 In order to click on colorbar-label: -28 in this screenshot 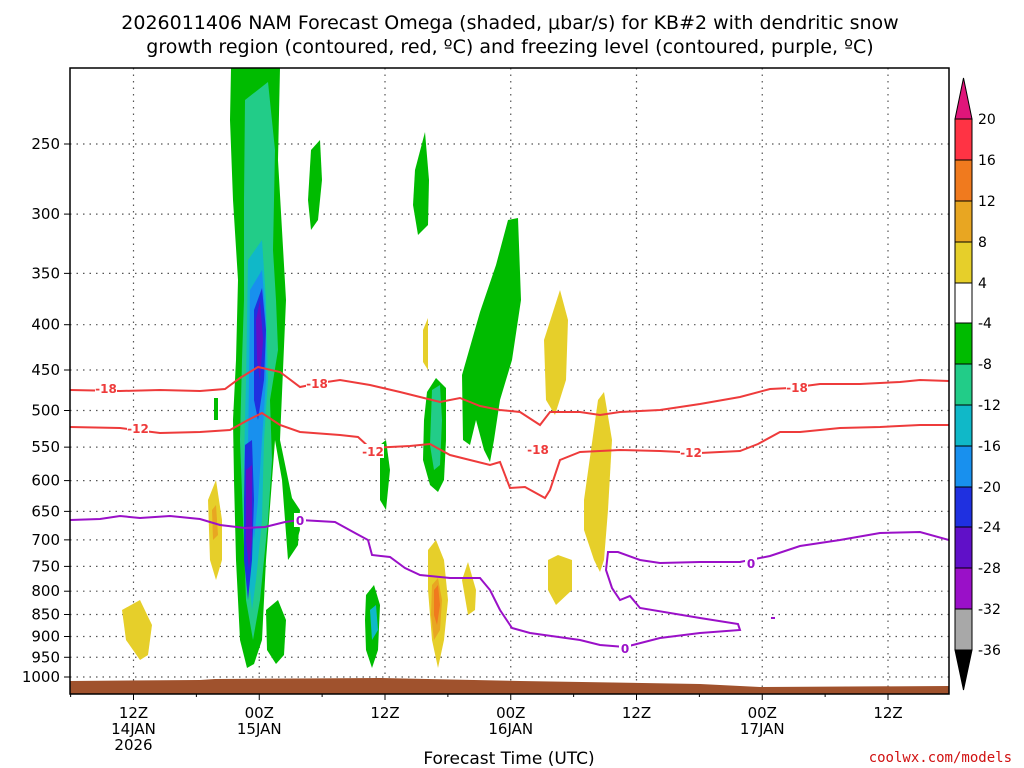, I will do `click(989, 569)`.